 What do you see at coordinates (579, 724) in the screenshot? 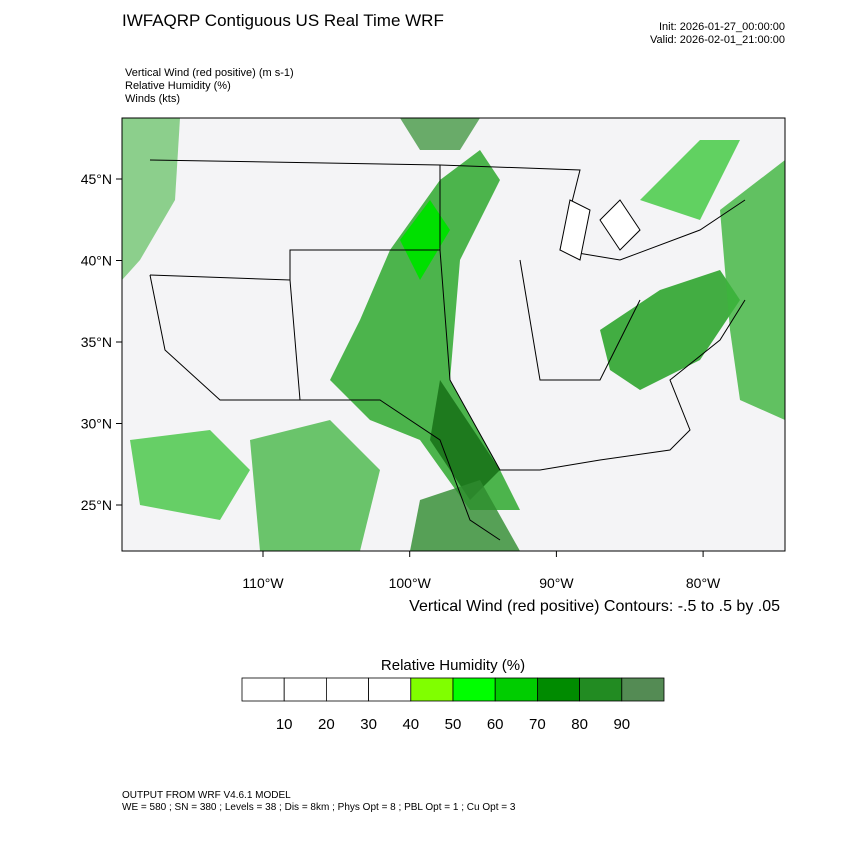
I see `colorbar-label: 80` at bounding box center [579, 724].